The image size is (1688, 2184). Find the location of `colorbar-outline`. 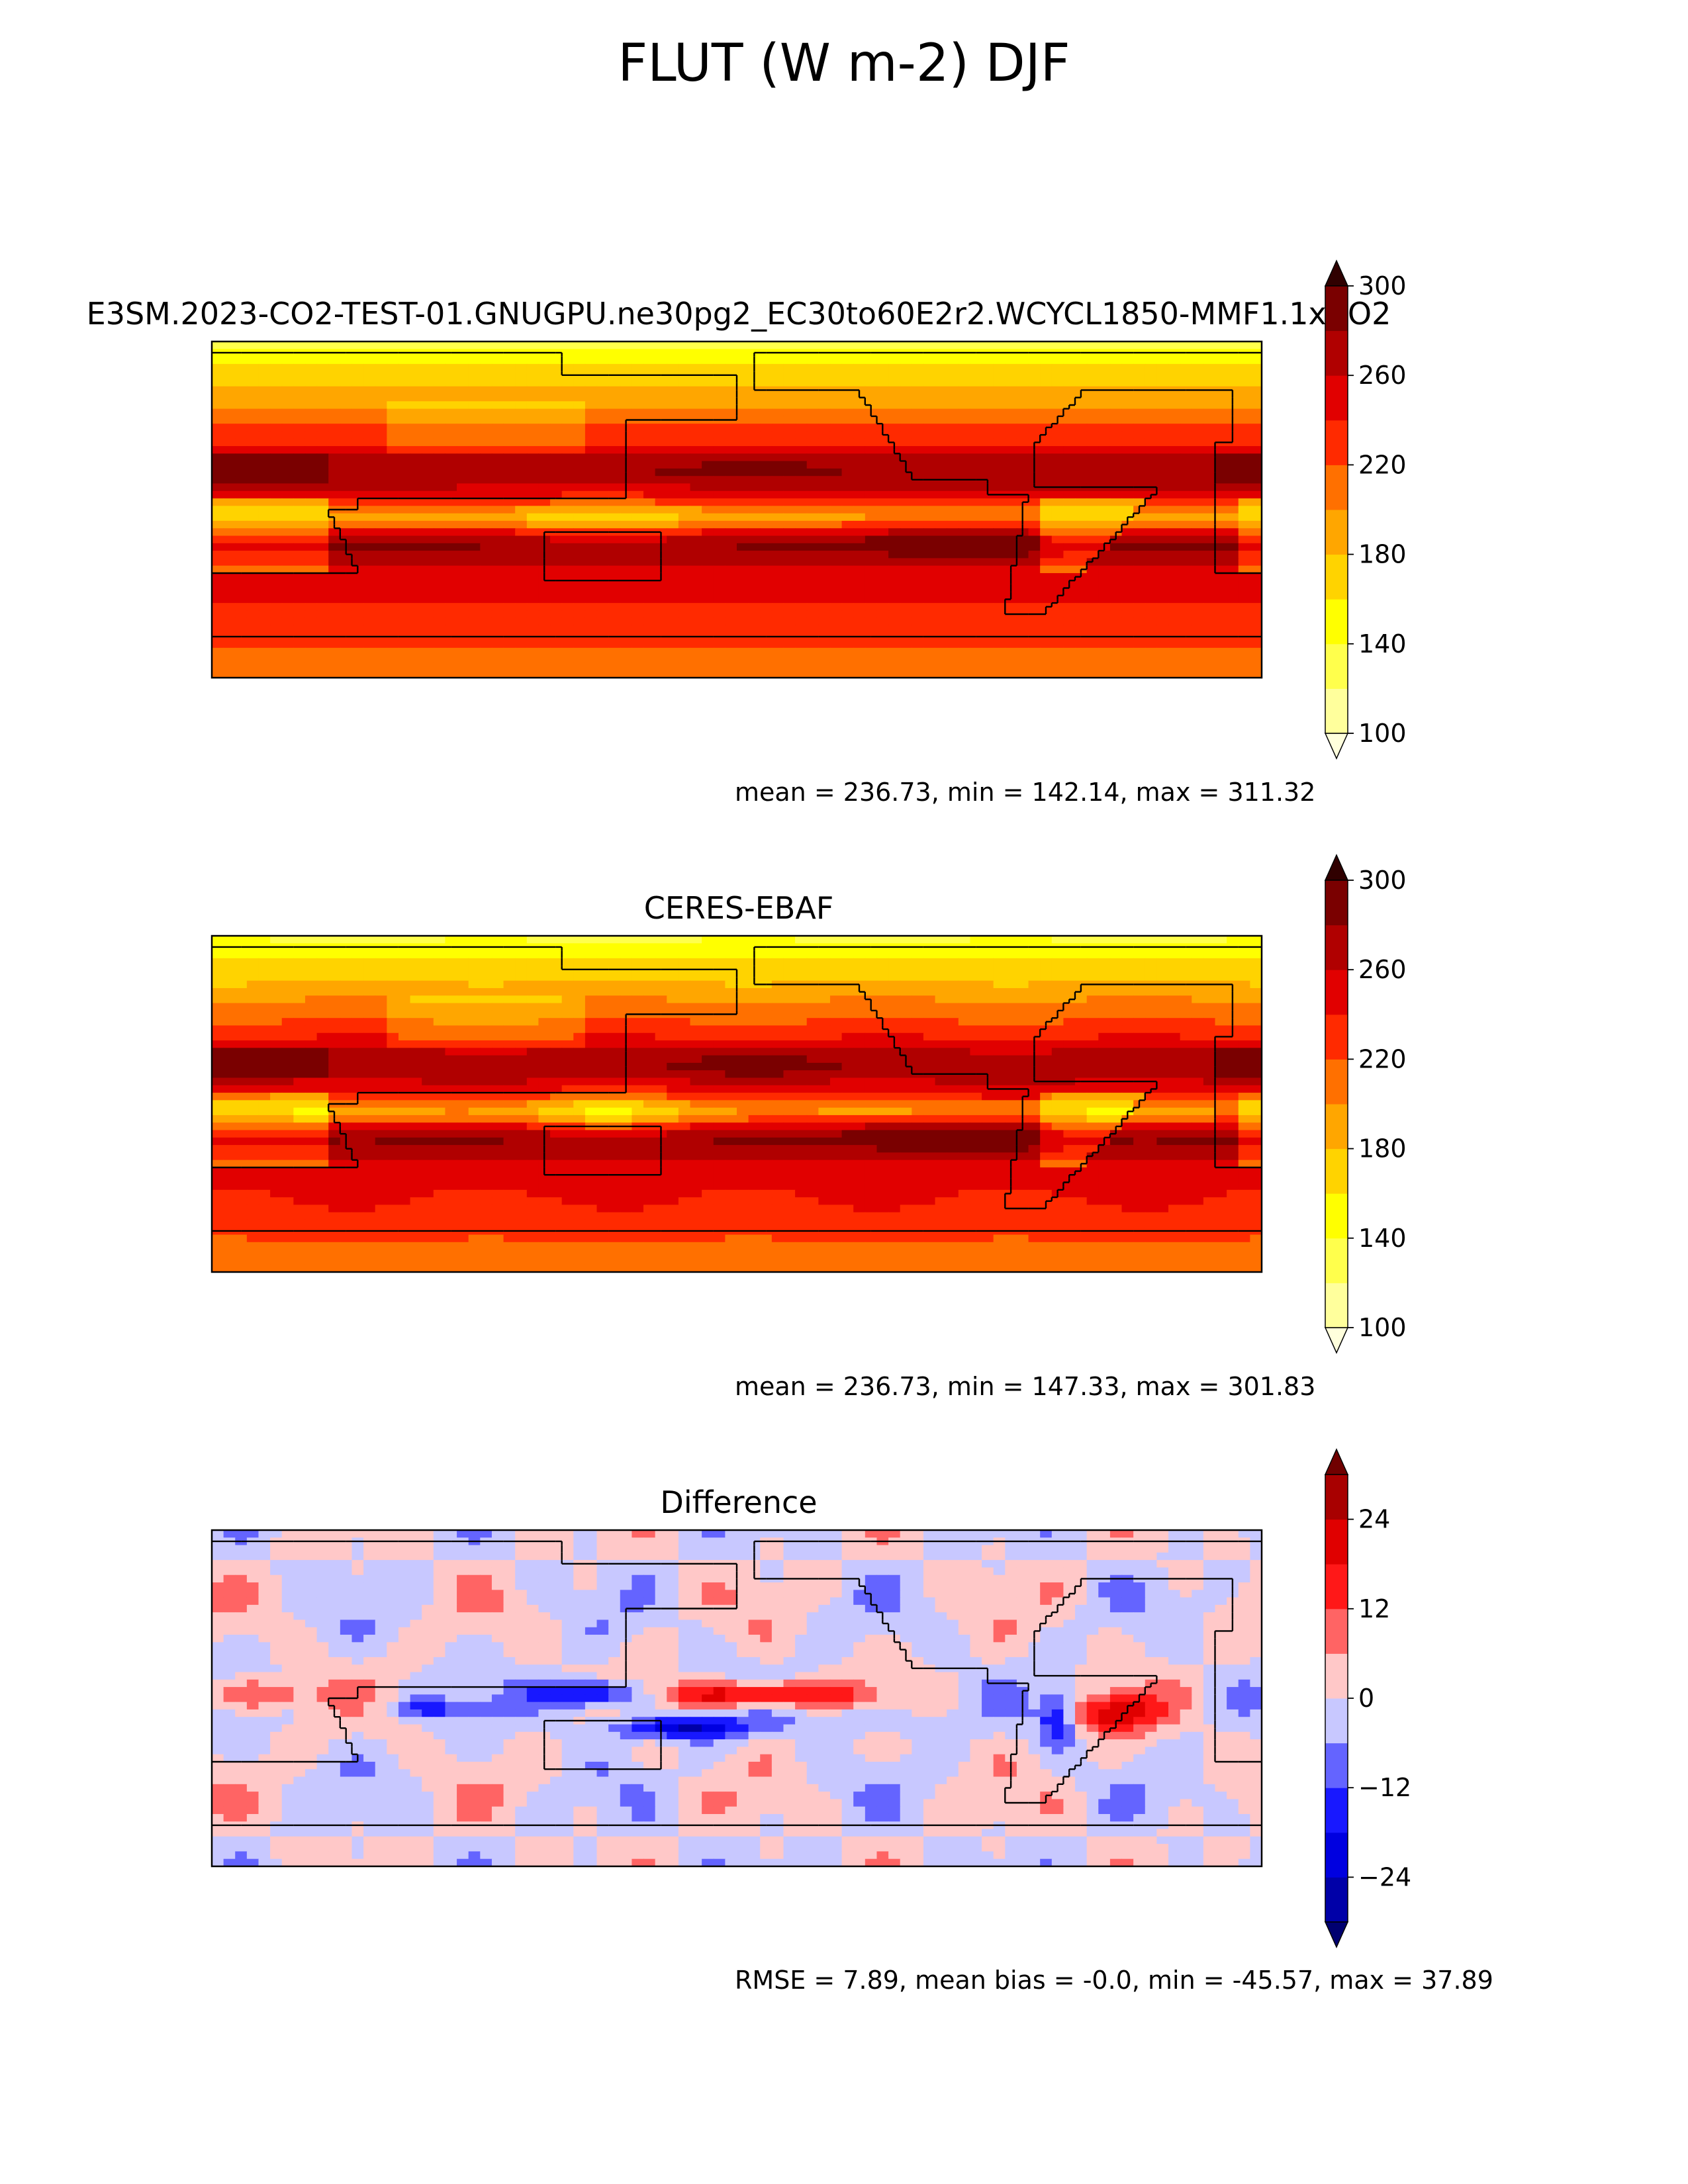

colorbar-outline is located at coordinates (1336, 509).